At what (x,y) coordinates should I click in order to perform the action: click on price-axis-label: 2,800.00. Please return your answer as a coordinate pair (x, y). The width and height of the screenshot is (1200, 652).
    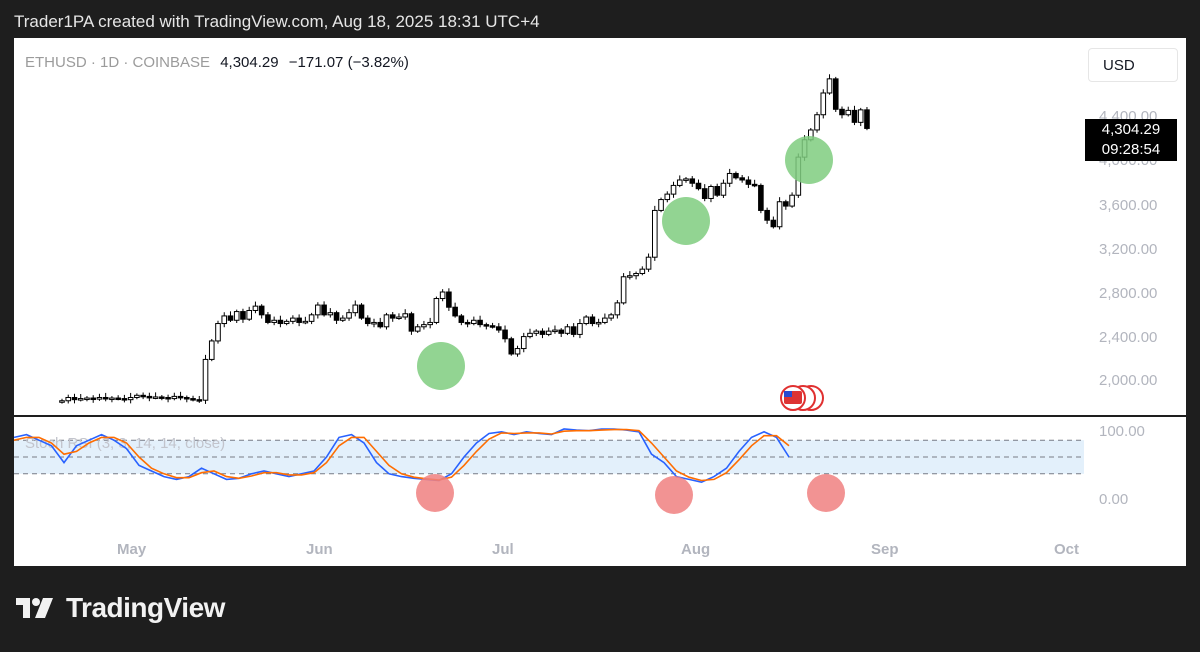
    Looking at the image, I should click on (1128, 293).